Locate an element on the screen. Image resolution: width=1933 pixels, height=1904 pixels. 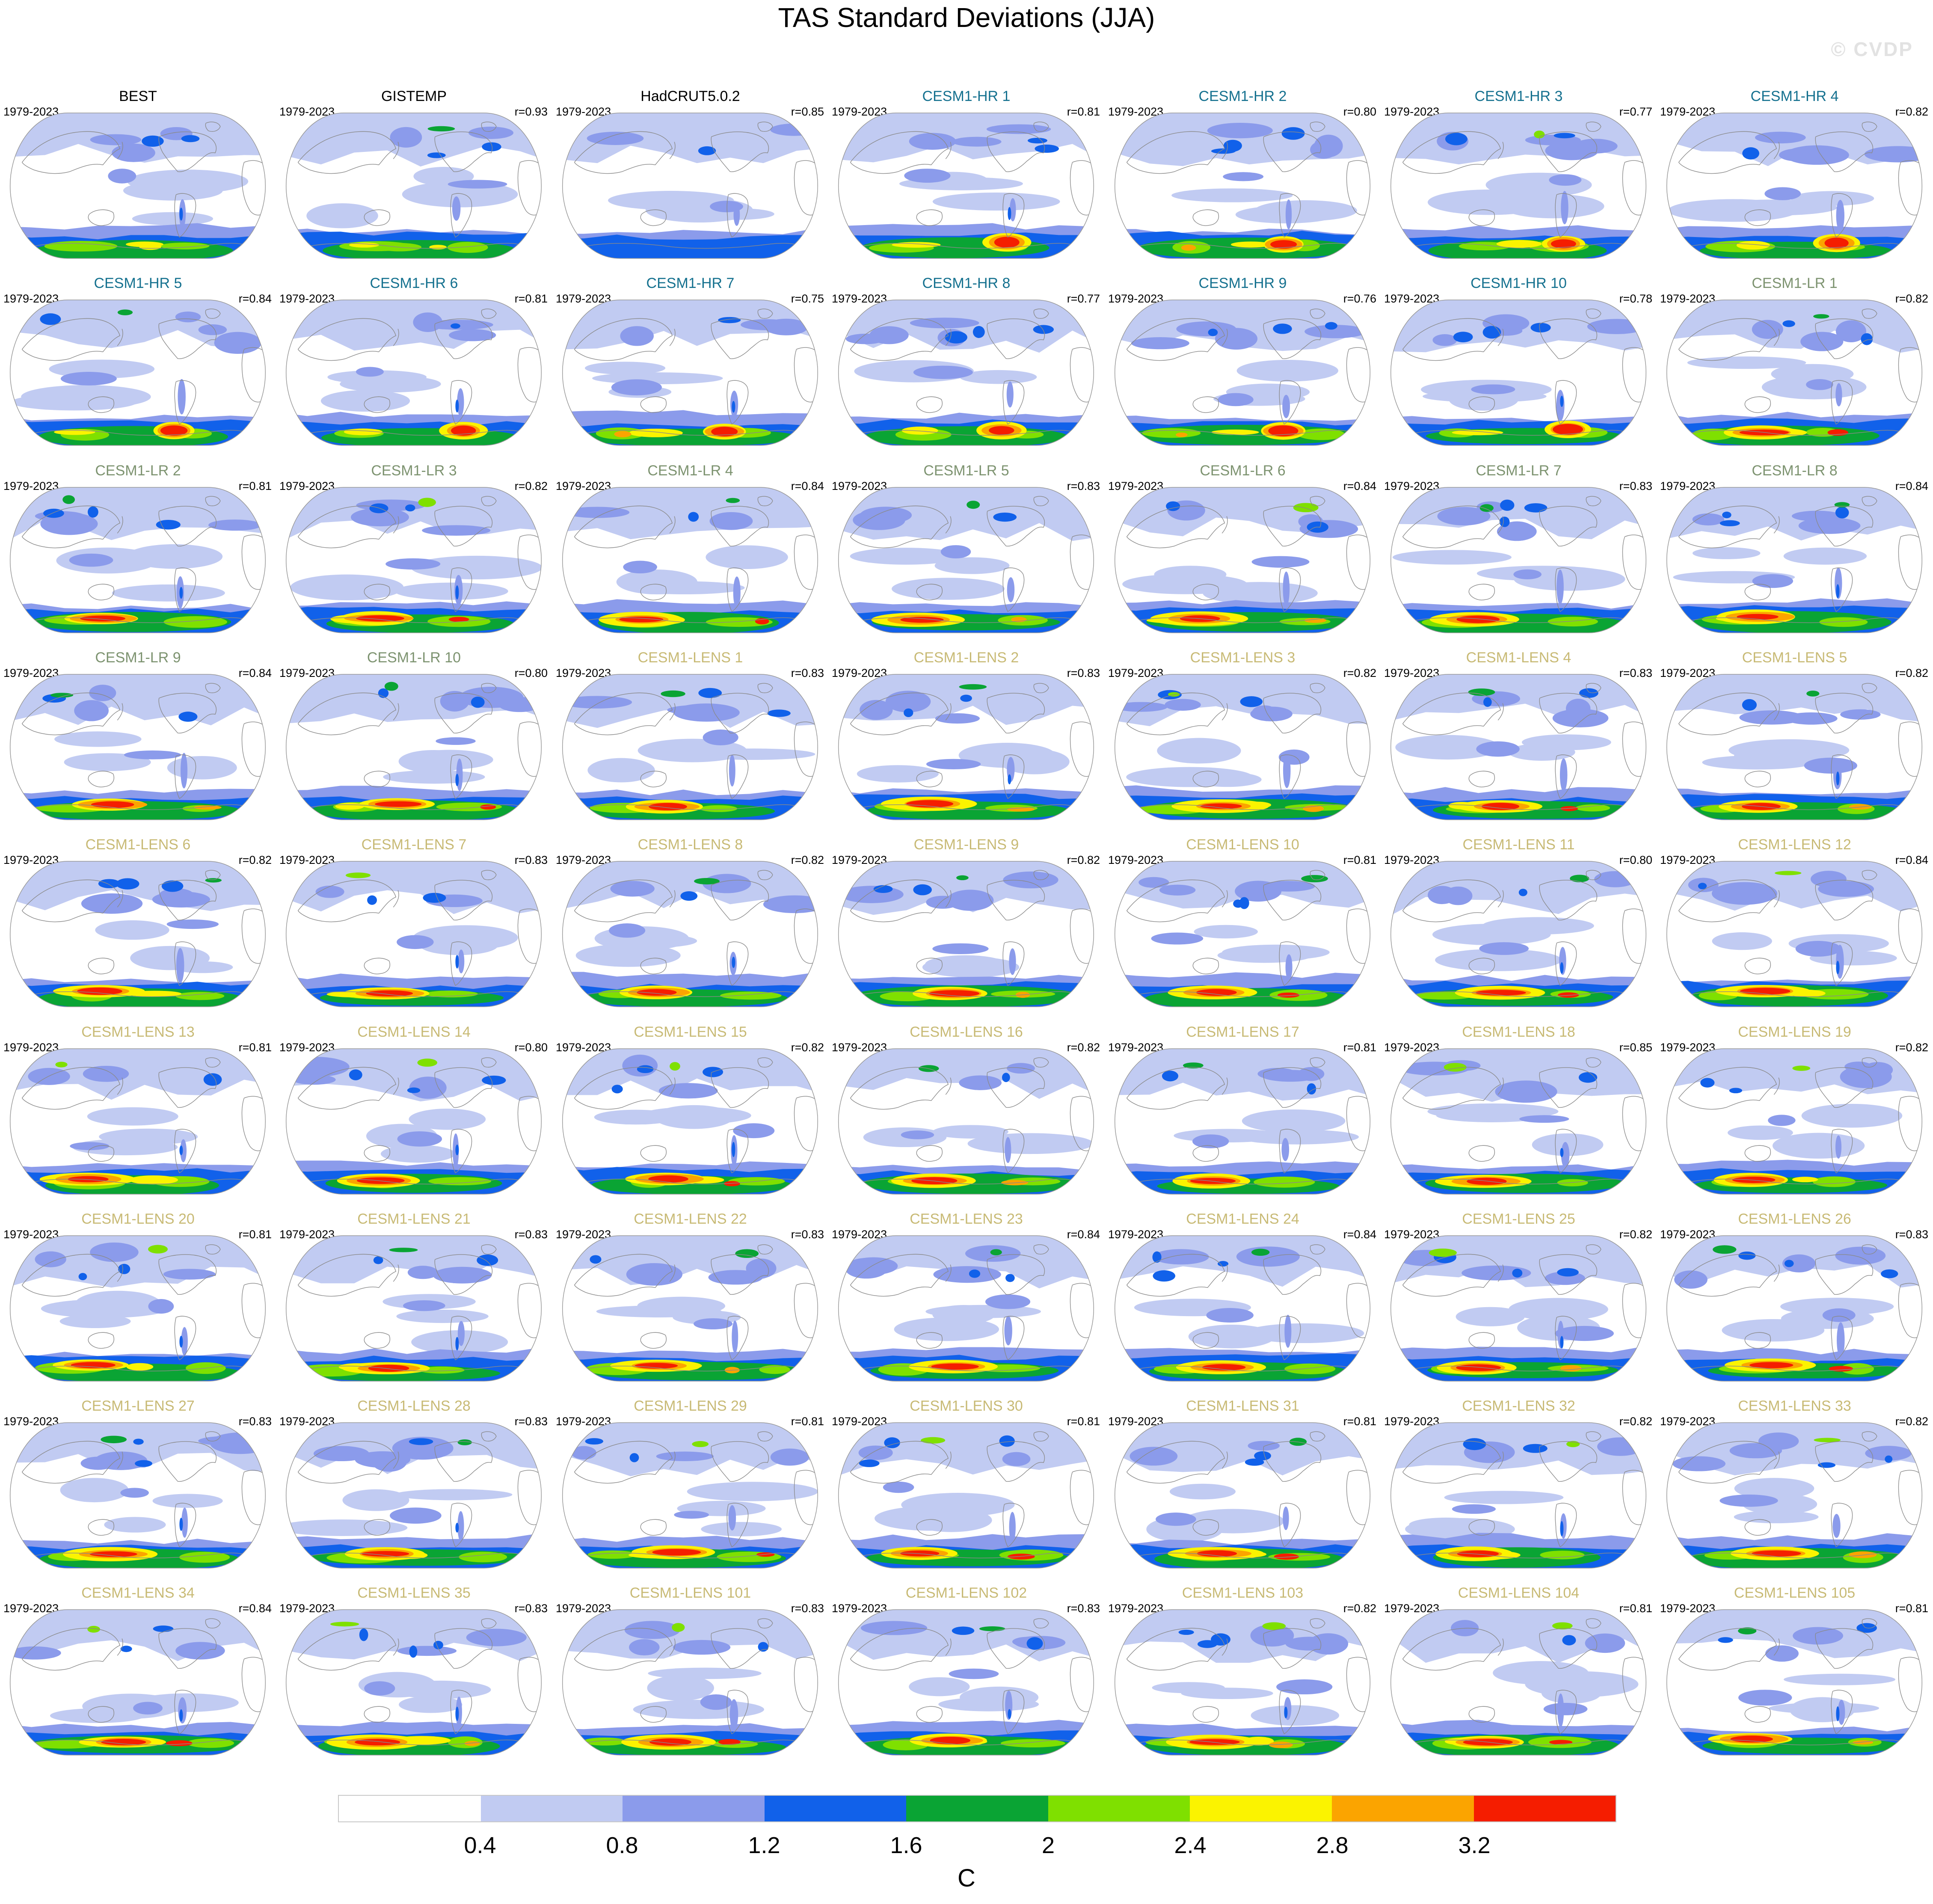
map-panel: CESM1-LENS 21 1979-2023 r=0.83 is located at coordinates (414, 1293).